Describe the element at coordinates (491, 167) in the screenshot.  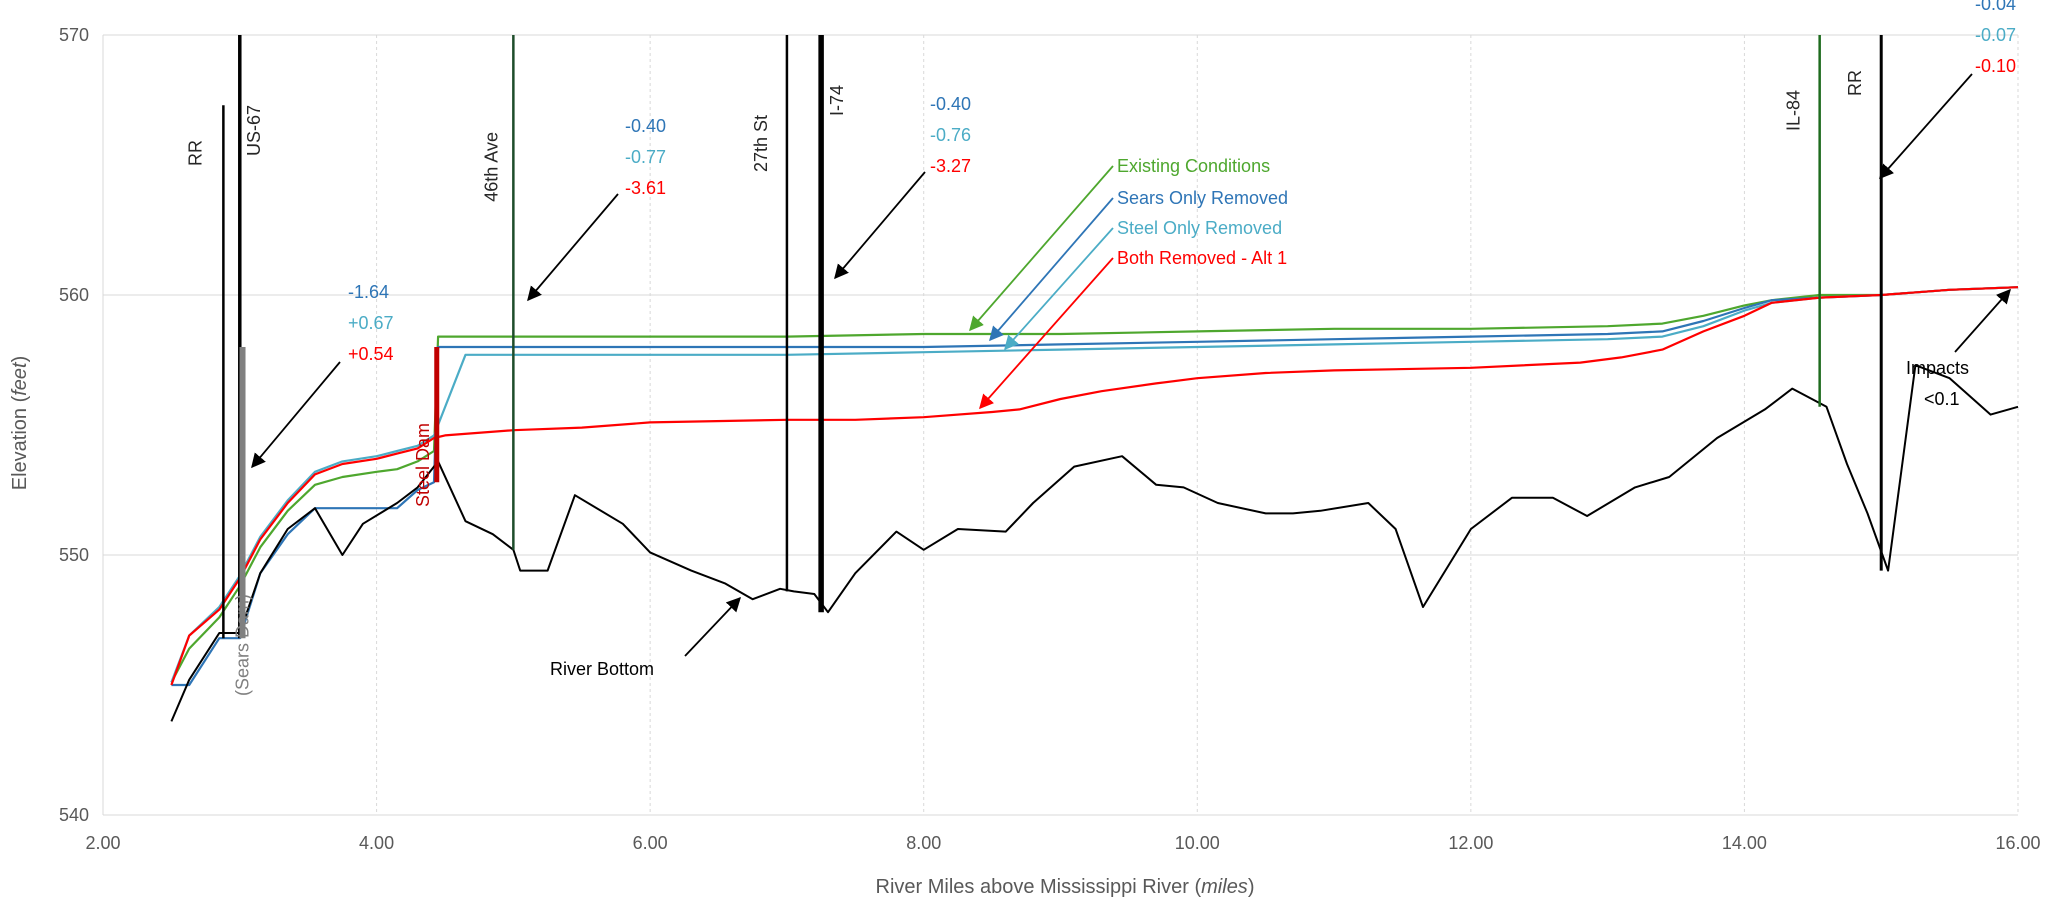
I see `structure-label: 46th Ave` at that location.